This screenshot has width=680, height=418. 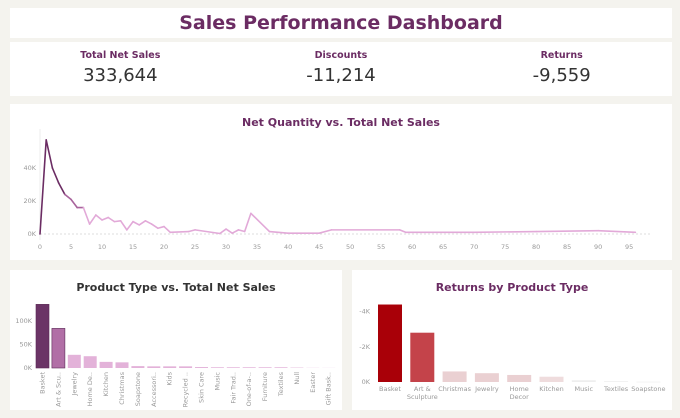 What do you see at coordinates (567, 247) in the screenshot?
I see `x-tick-label: 85` at bounding box center [567, 247].